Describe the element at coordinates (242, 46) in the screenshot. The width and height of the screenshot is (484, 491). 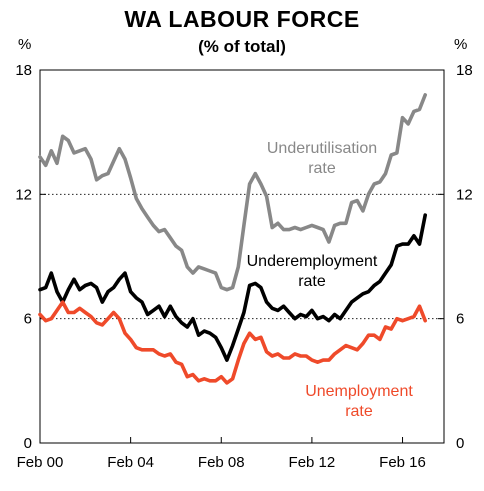
I see `chart-subtitle: (% of total)` at that location.